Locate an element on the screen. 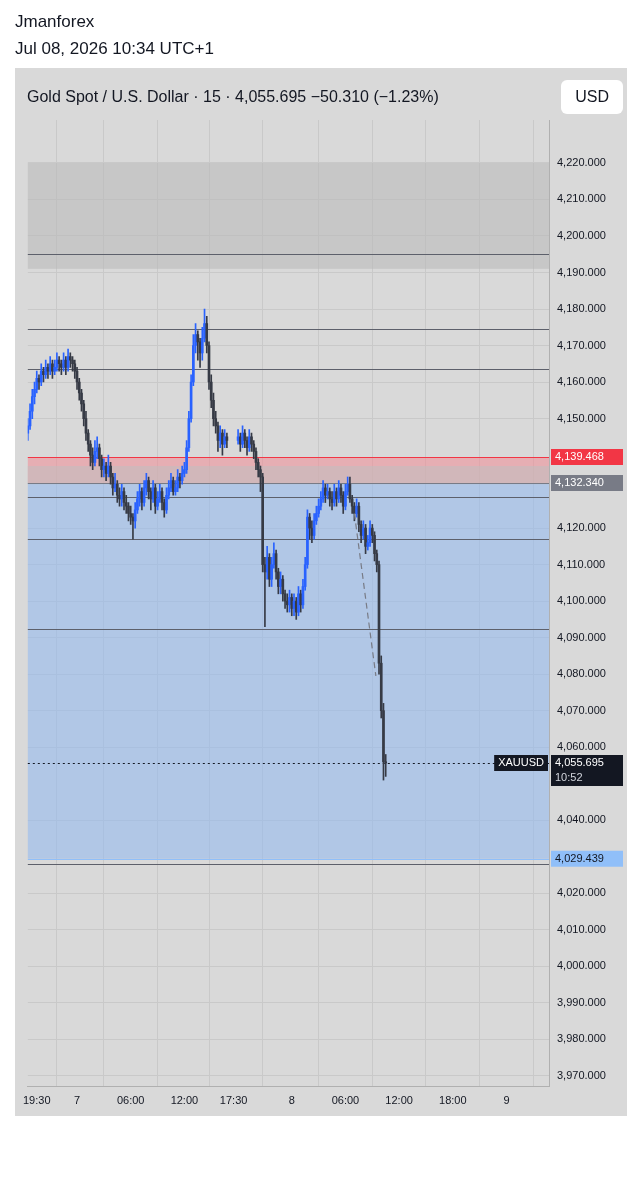  x-tick-label: 9 is located at coordinates (506, 1100).